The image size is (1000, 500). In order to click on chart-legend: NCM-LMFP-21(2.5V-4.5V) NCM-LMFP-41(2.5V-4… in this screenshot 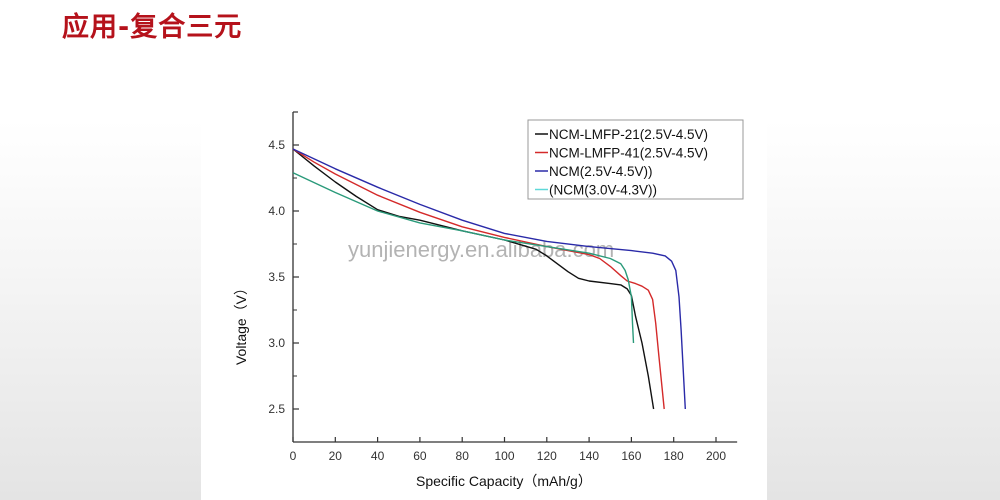, I will do `click(635, 159)`.